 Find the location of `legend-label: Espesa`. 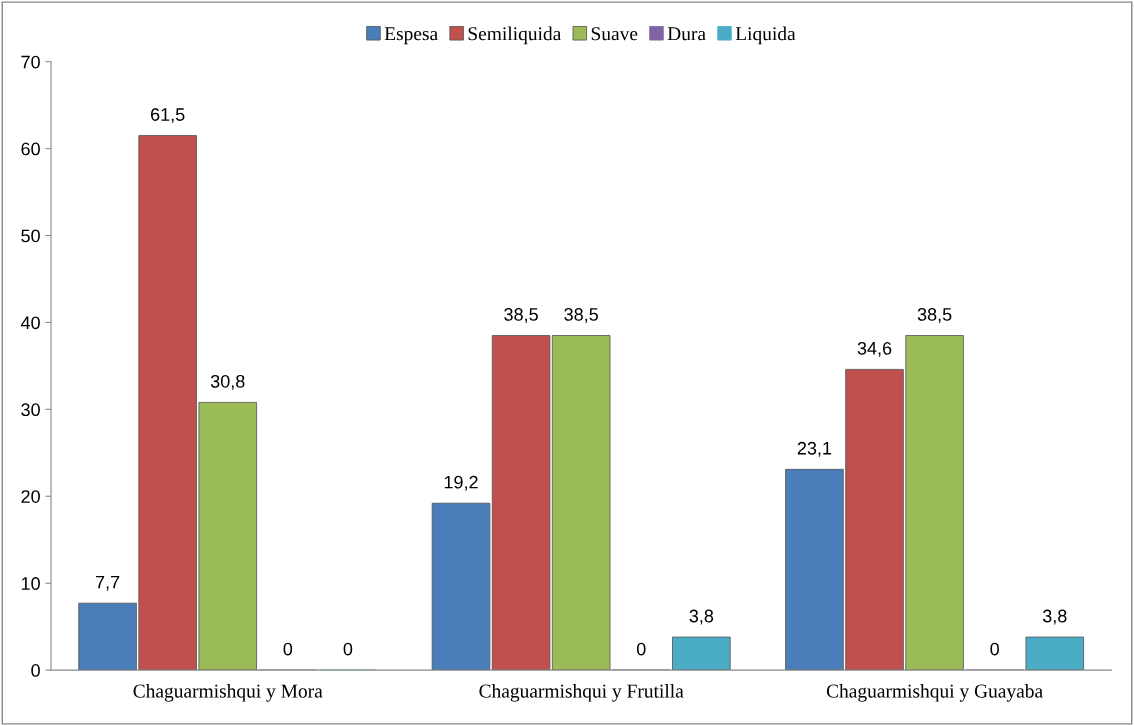

legend-label: Espesa is located at coordinates (411, 36).